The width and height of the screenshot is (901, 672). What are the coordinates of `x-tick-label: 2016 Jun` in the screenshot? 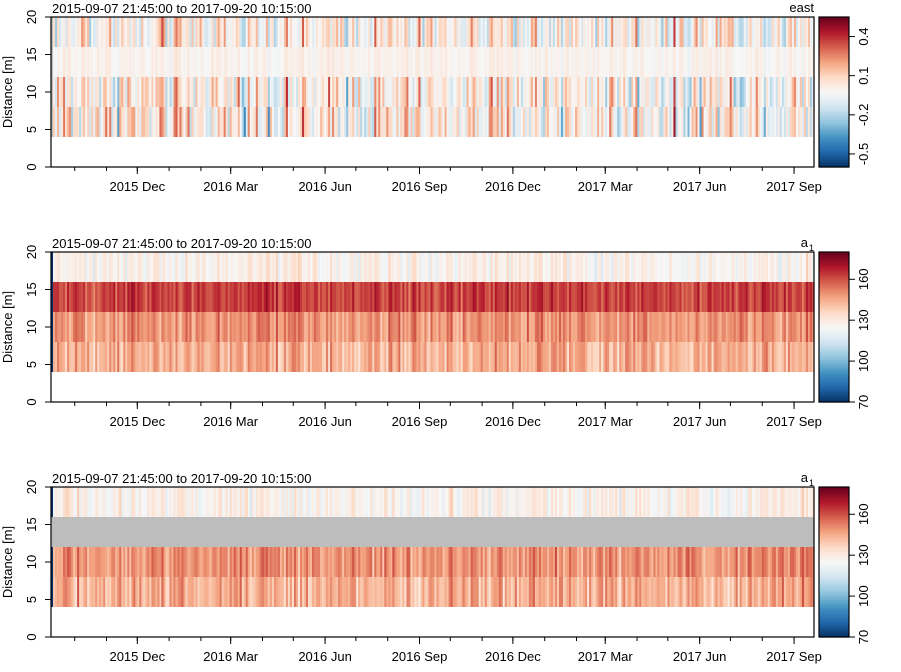 It's located at (325, 186).